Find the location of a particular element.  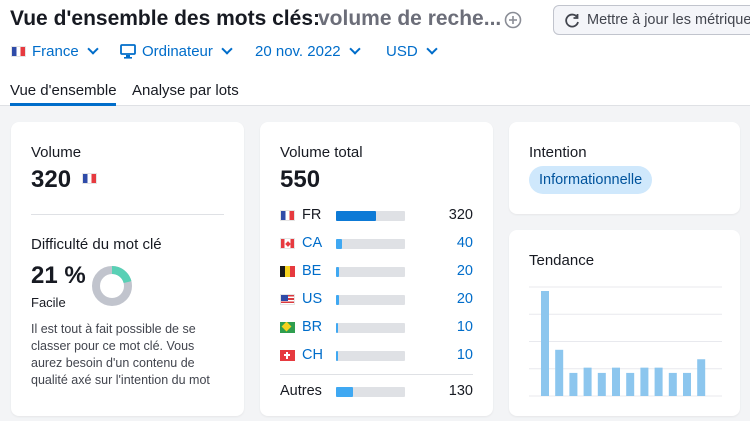

total-volume-value: 550 is located at coordinates (300, 179).